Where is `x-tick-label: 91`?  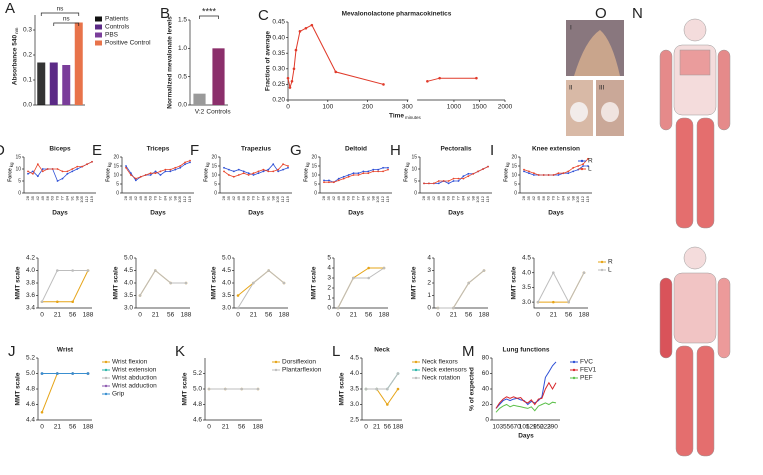
x-tick-label: 91 is located at coordinates (267, 197).